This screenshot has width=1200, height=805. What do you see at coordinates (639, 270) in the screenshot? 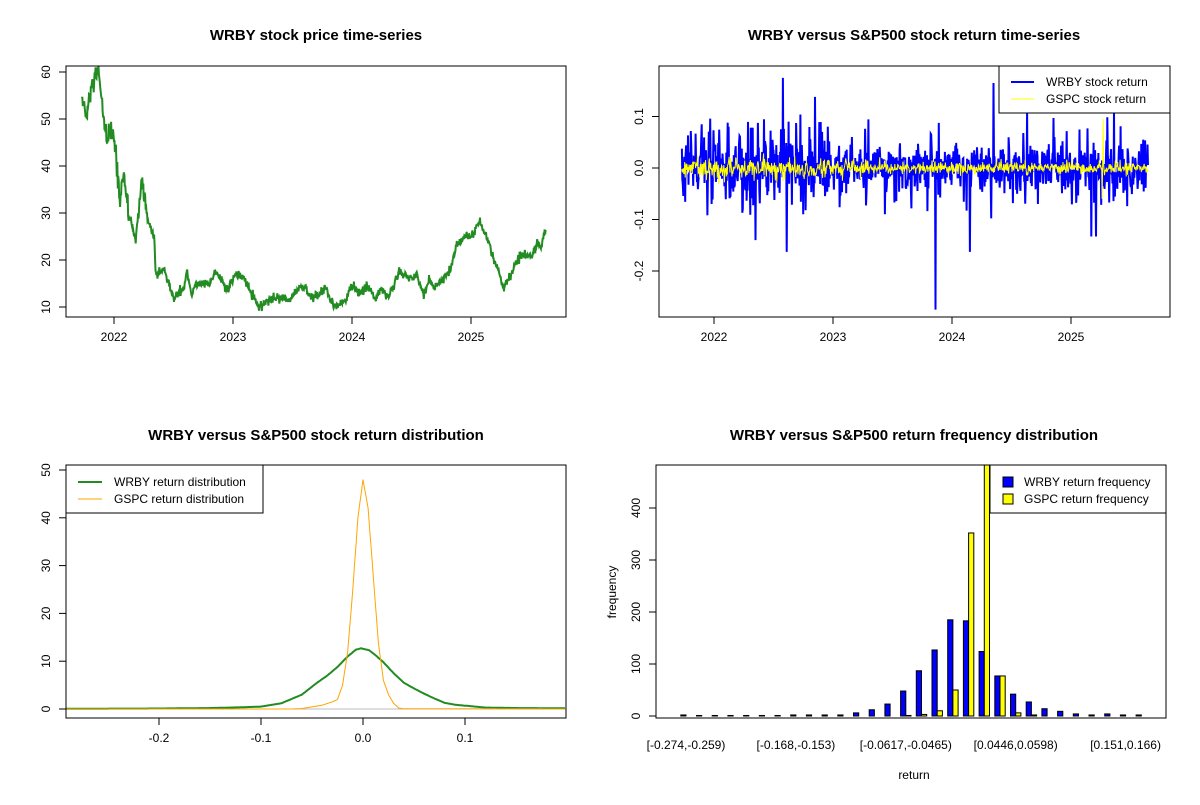
I see `y-tick-label: -0.2` at bounding box center [639, 270].